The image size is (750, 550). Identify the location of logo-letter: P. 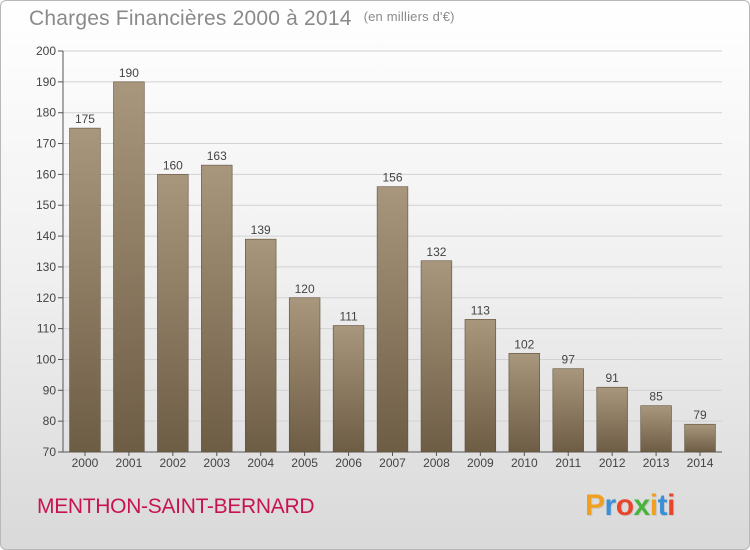
(595, 505).